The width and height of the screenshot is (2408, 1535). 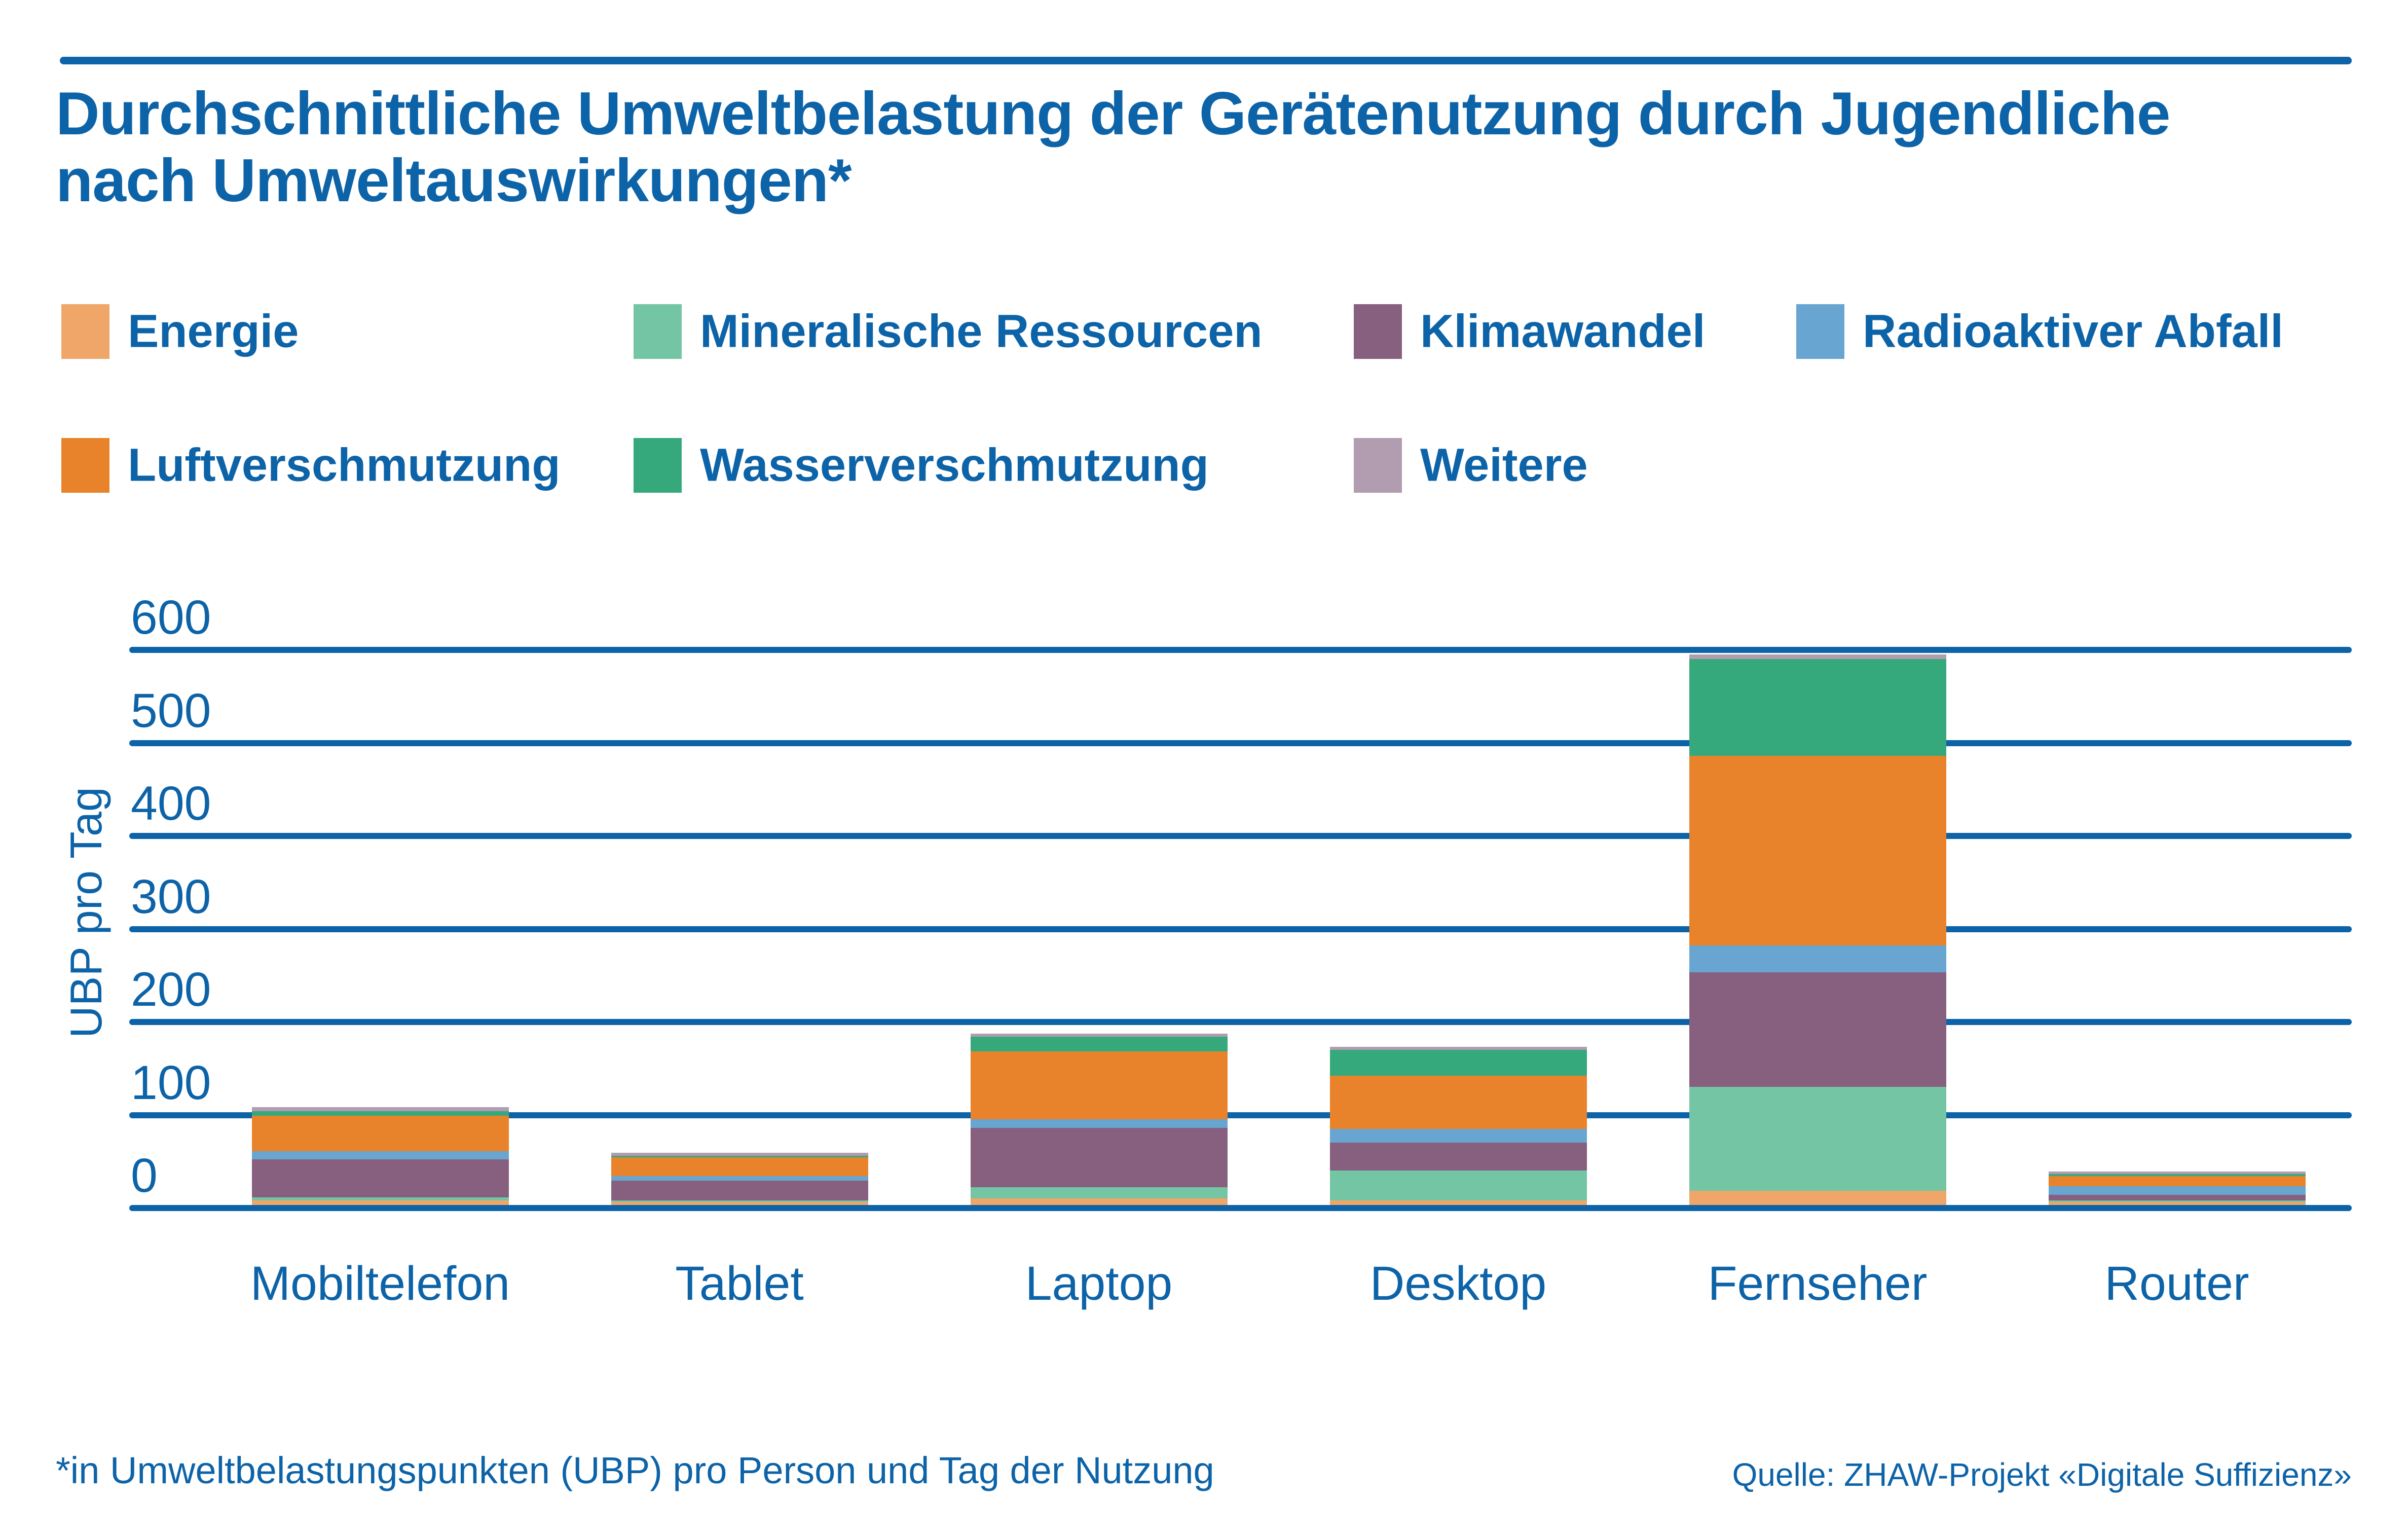 I want to click on segment-mobiltelefon-klimawandel, so click(x=380, y=1178).